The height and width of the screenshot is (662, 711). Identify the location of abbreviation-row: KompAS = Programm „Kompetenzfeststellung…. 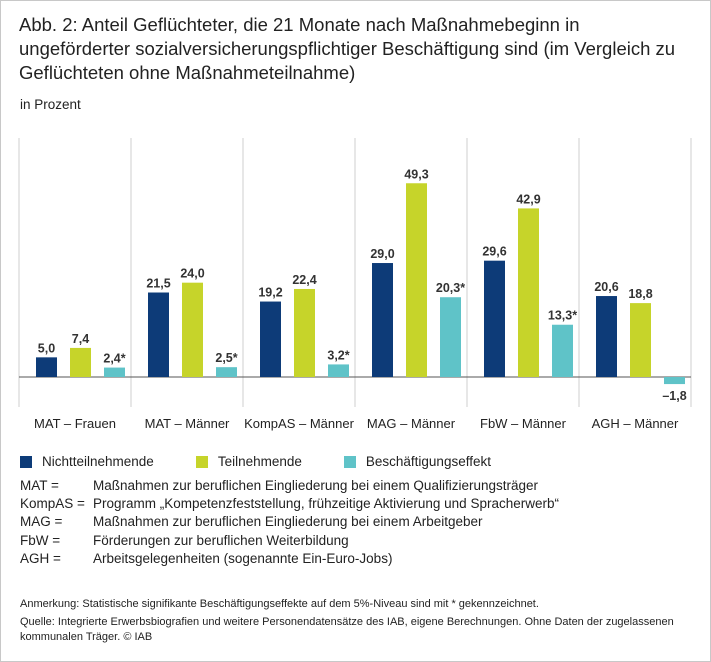
(289, 504).